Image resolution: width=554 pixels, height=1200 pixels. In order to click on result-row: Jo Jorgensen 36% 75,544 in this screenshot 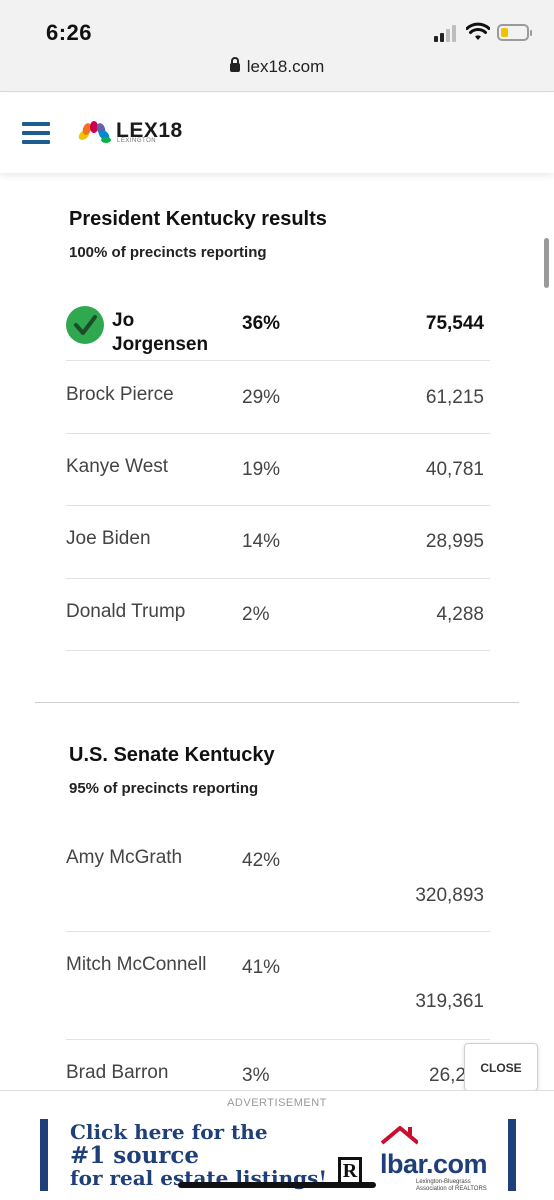, I will do `click(278, 333)`.